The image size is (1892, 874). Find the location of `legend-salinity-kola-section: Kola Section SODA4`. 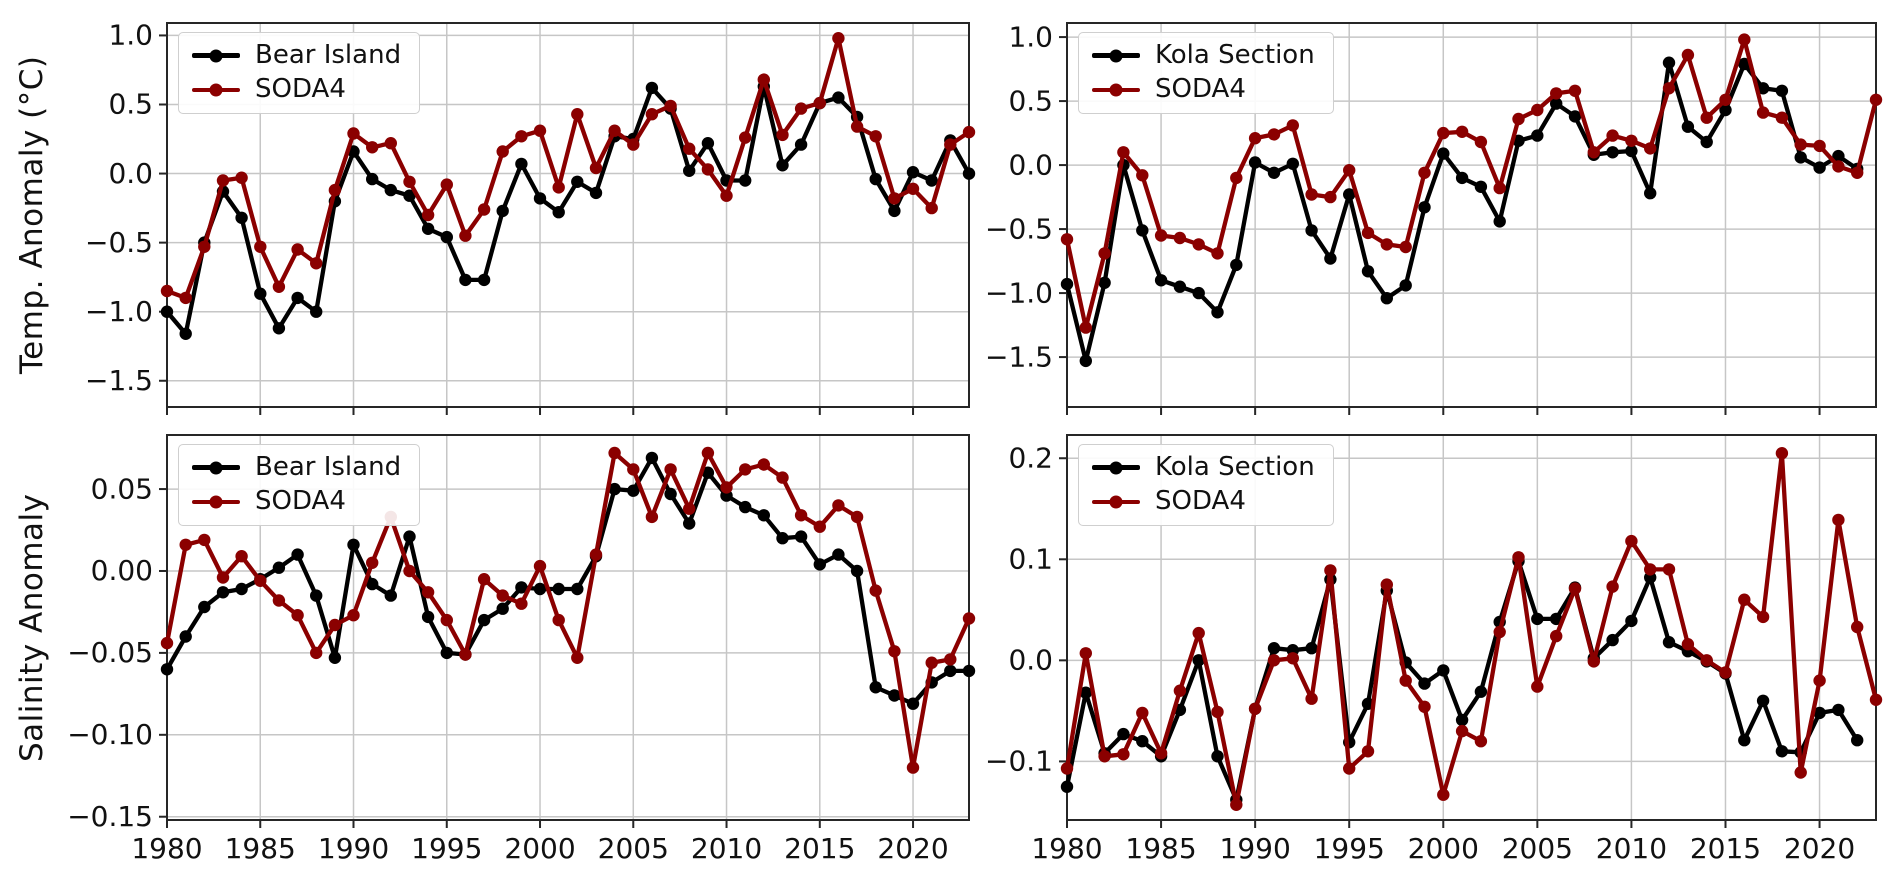

legend-salinity-kola-section: Kola Section SODA4 is located at coordinates (1206, 485).